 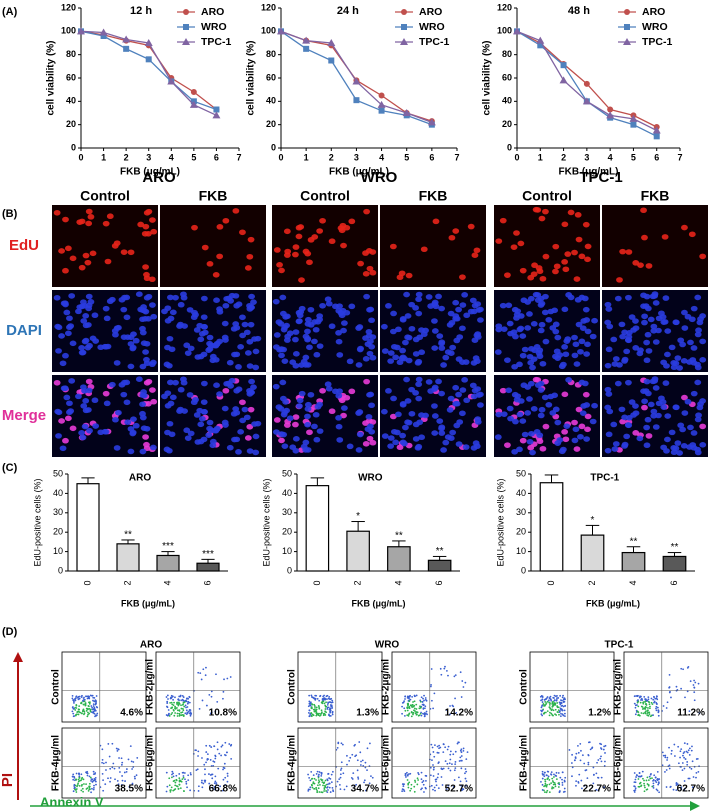 I want to click on y-tick-label: 120, so click(x=268, y=7).